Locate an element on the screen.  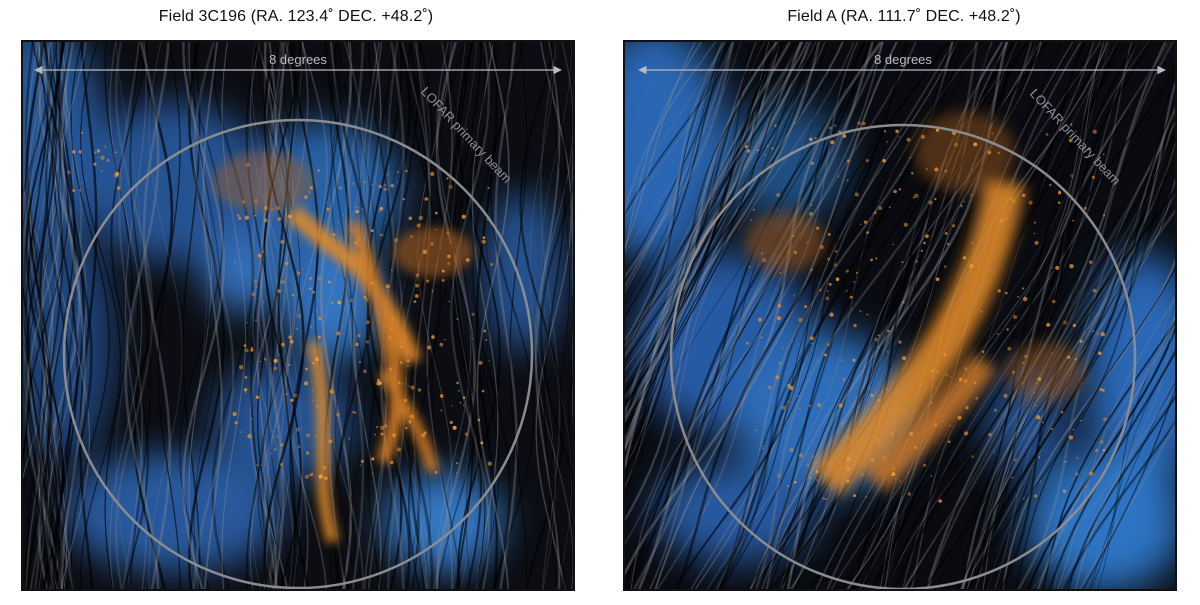
panel-title-3c196: Field 3C196 (RA. 123.4˚ DEC. +48.2˚) is located at coordinates (296, 16).